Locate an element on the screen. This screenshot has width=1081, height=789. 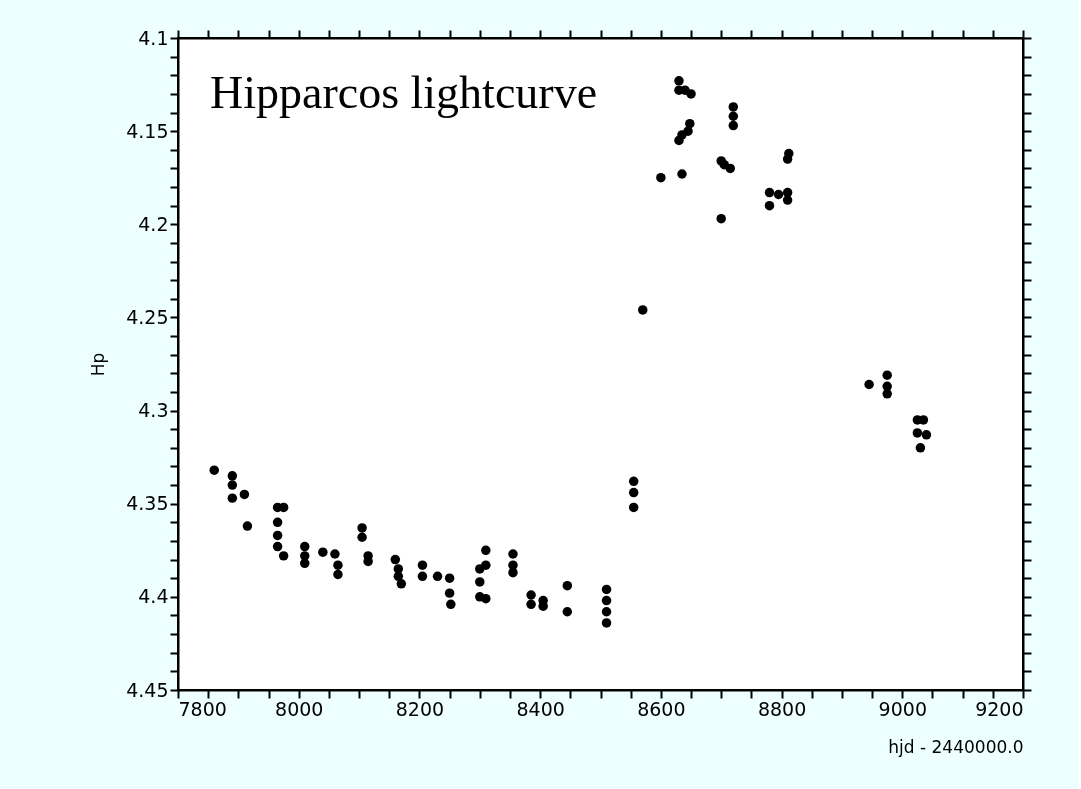
x-tick-label: 8800 is located at coordinates (782, 708).